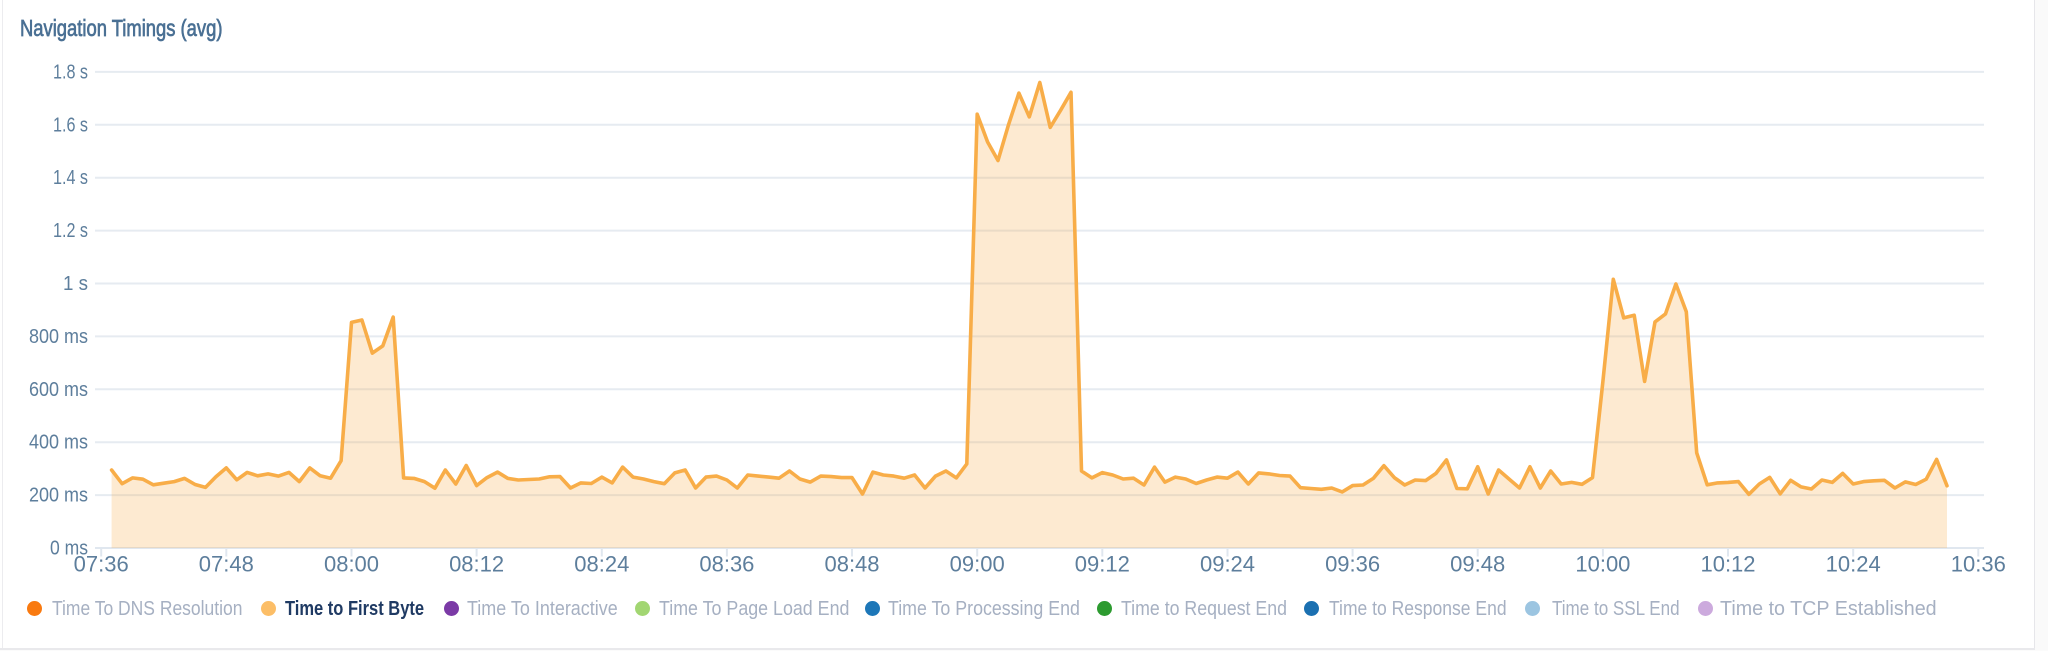  I want to click on svg-text: 400 ms, so click(58, 443).